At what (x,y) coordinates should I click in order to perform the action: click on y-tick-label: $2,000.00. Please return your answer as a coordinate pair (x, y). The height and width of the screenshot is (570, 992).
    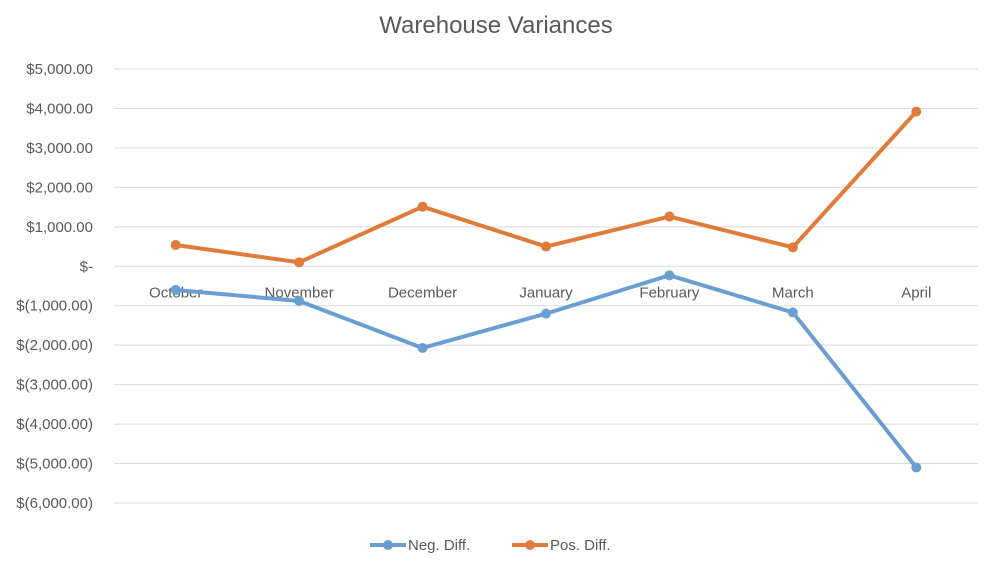
    Looking at the image, I should click on (59, 187).